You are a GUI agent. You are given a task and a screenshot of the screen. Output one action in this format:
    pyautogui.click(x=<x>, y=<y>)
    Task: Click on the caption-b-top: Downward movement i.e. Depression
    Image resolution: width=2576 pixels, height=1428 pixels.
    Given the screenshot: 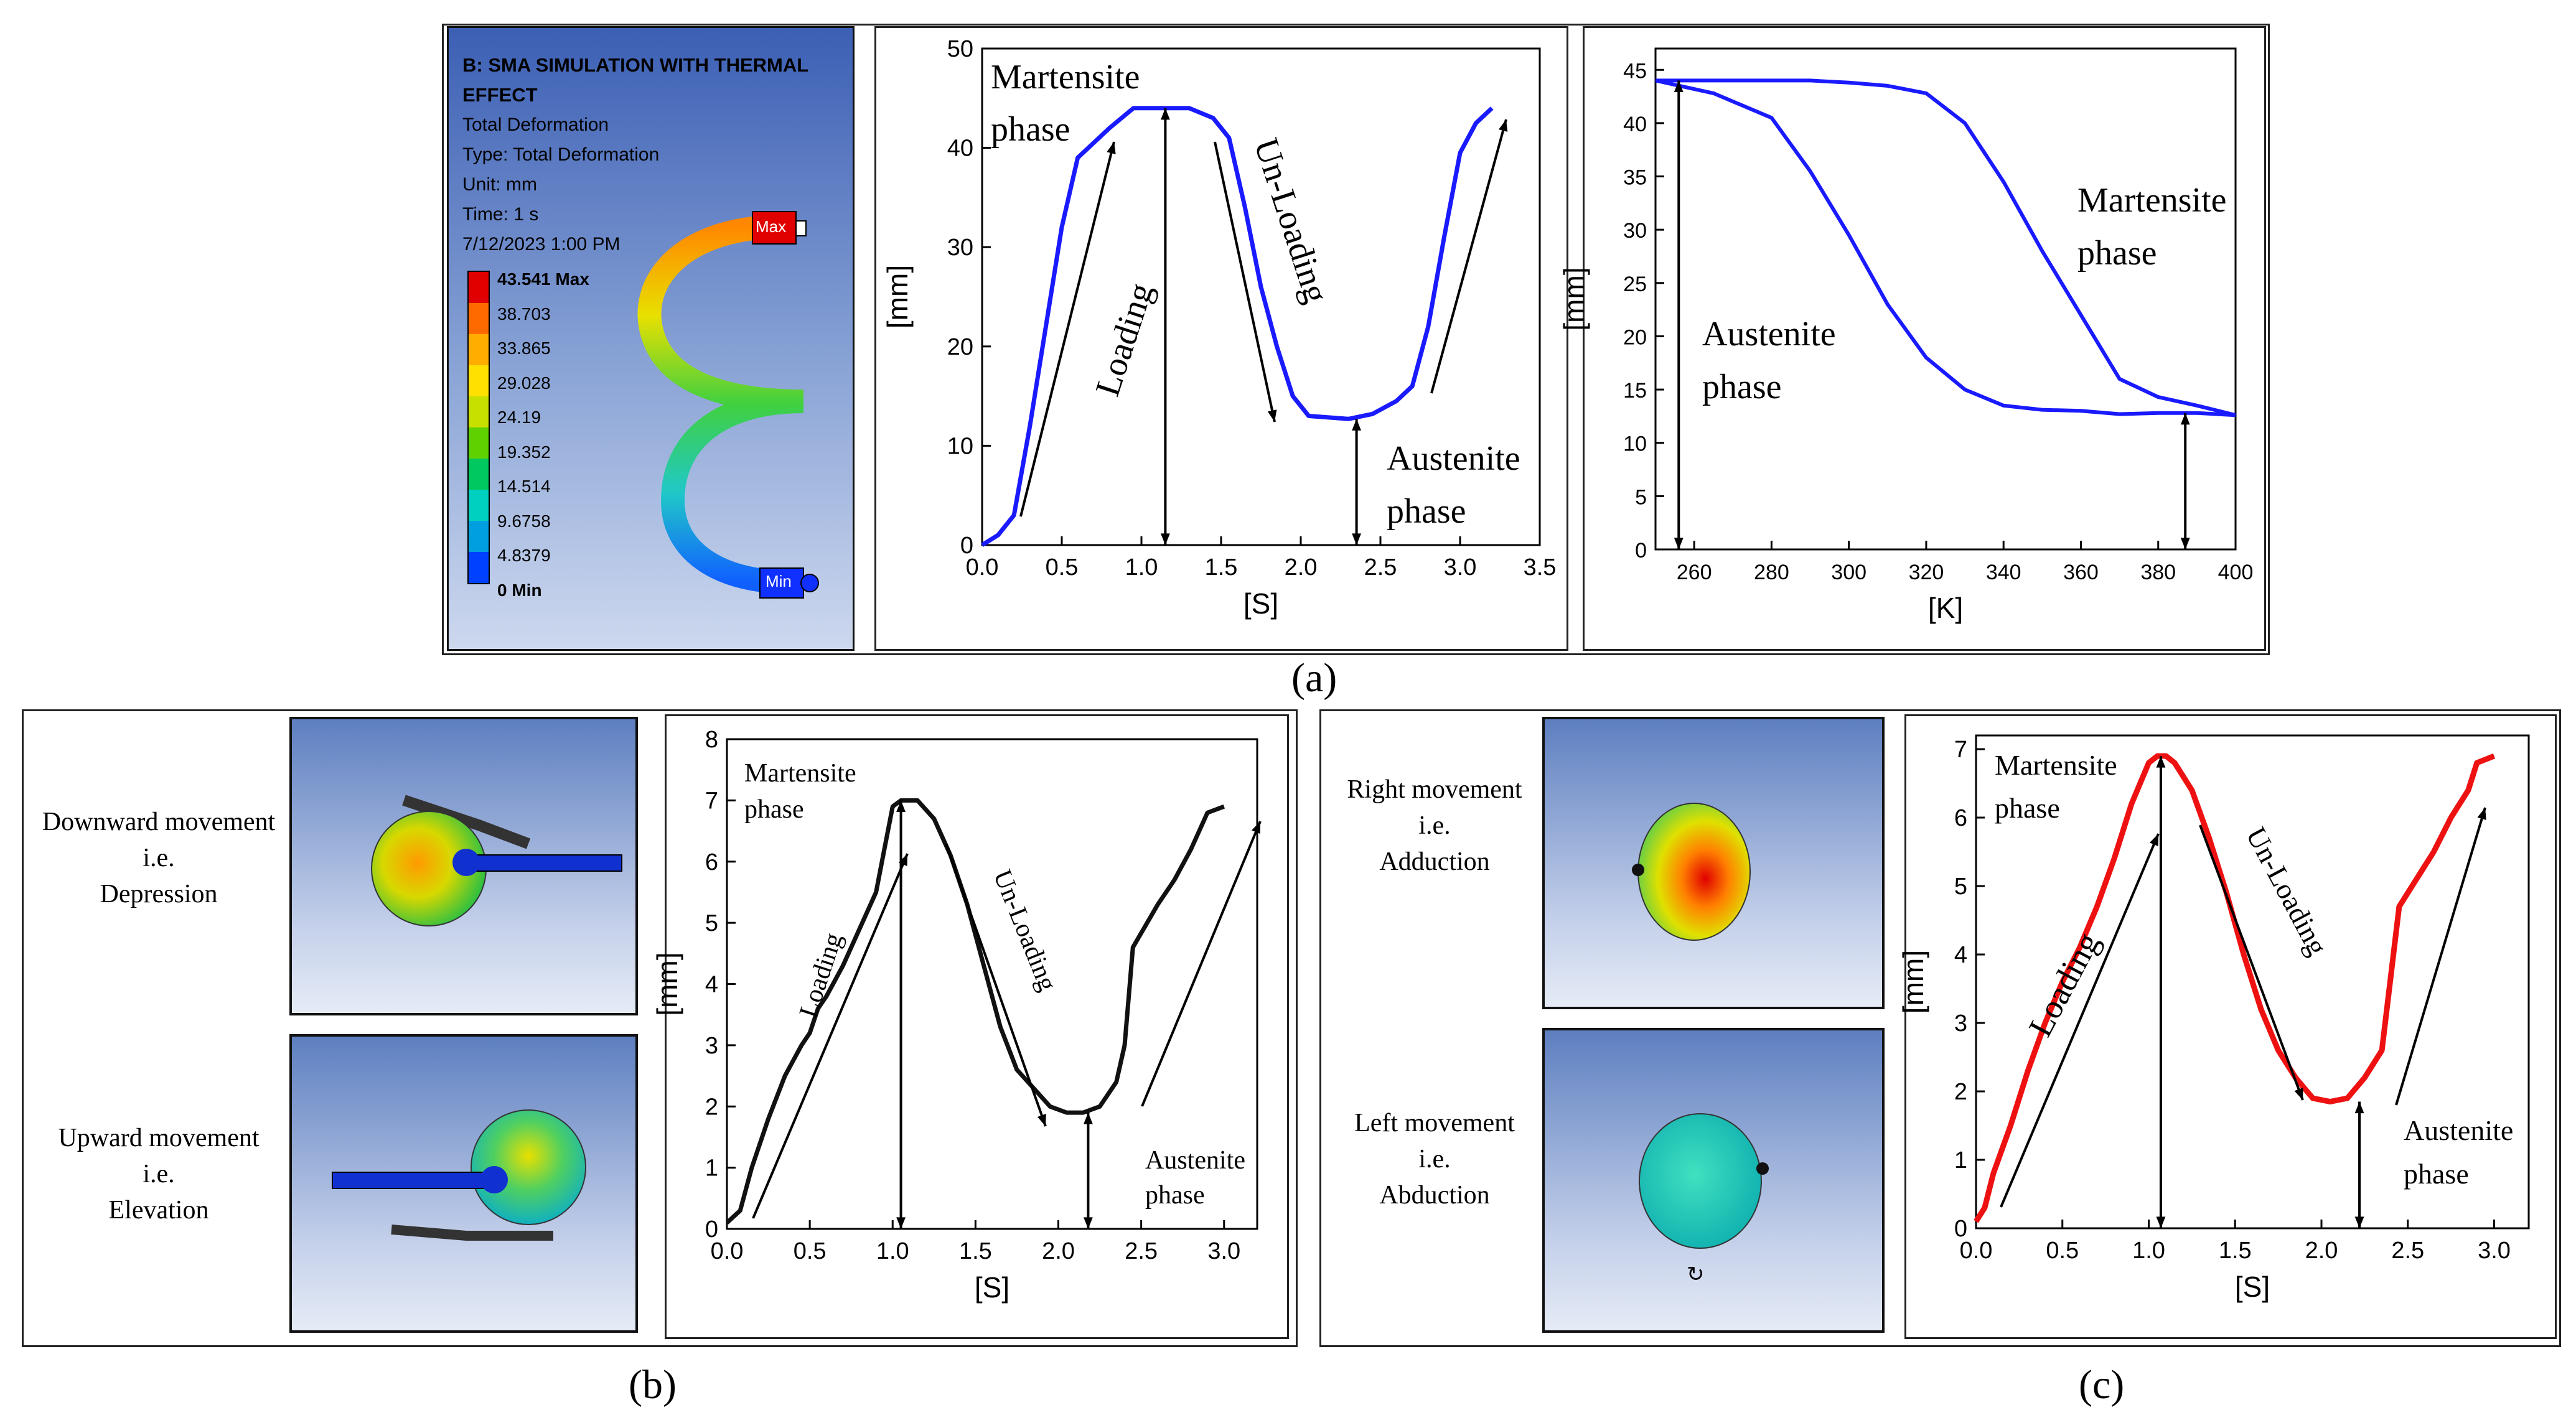 What is the action you would take?
    pyautogui.click(x=158, y=858)
    